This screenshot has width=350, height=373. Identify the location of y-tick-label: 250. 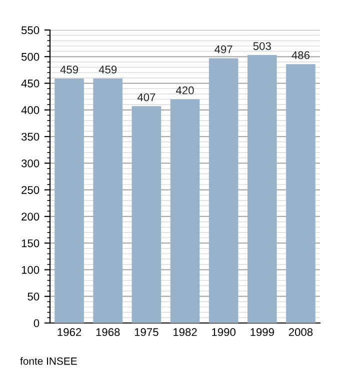
(31, 190).